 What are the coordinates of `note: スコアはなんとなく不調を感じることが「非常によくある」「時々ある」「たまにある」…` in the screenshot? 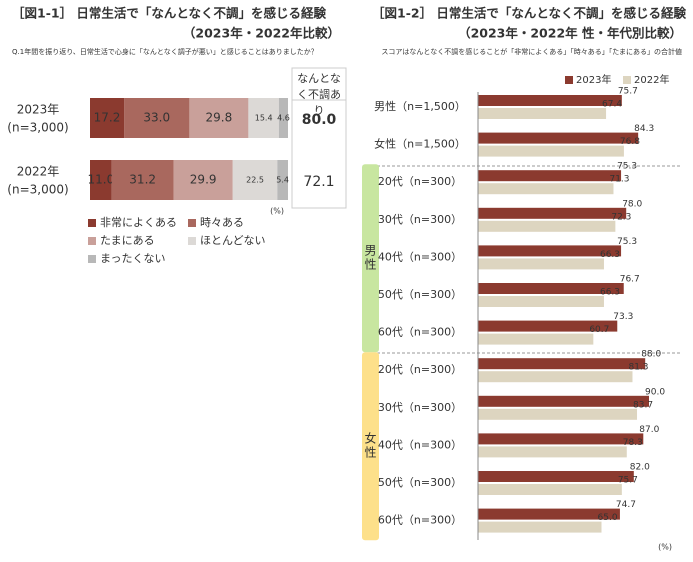 It's located at (531, 51).